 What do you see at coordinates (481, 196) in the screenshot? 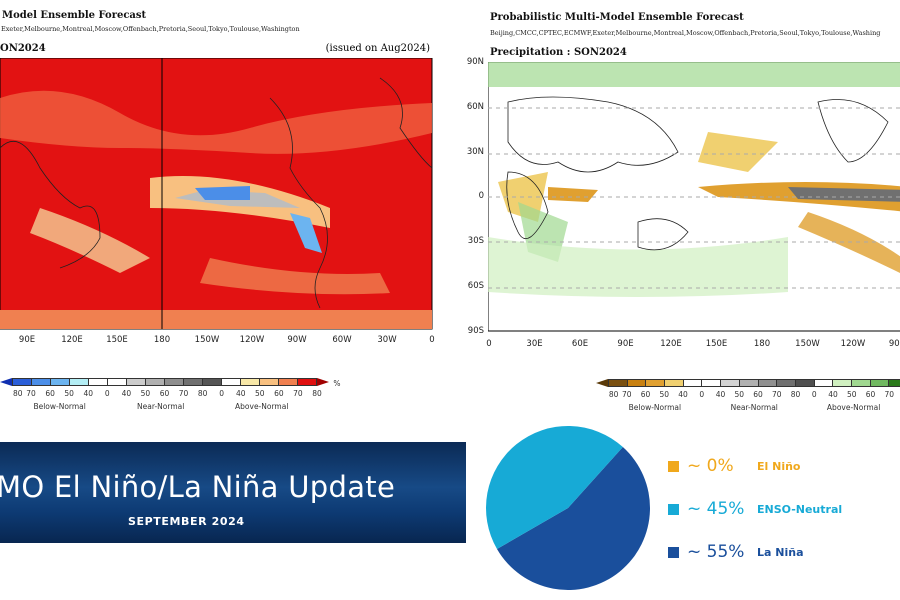
I see `y-tick-label: 0` at bounding box center [481, 196].